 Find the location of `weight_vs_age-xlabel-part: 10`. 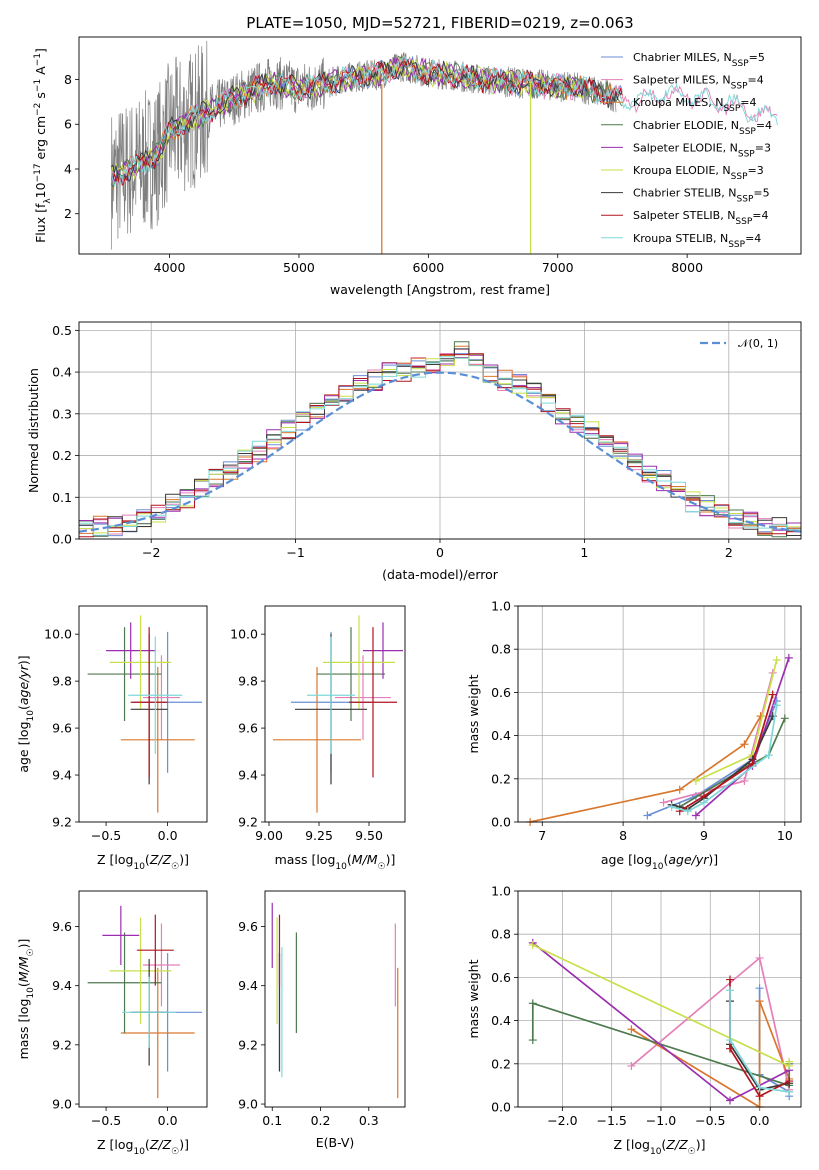

weight_vs_age-xlabel-part: 10 is located at coordinates (658, 867).